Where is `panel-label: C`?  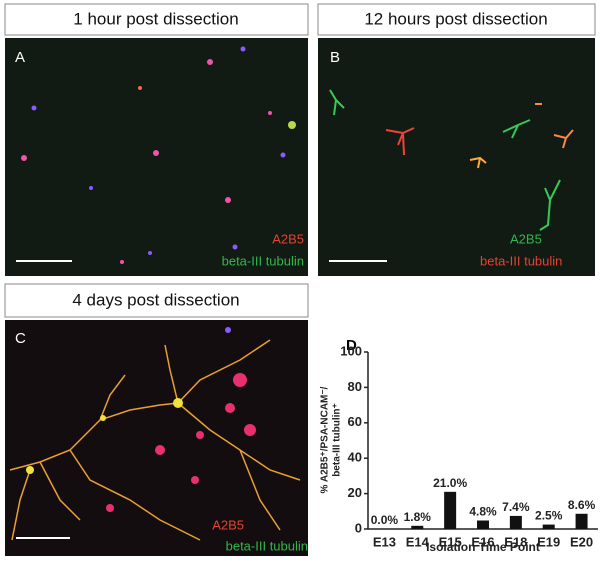 panel-label: C is located at coordinates (20, 338).